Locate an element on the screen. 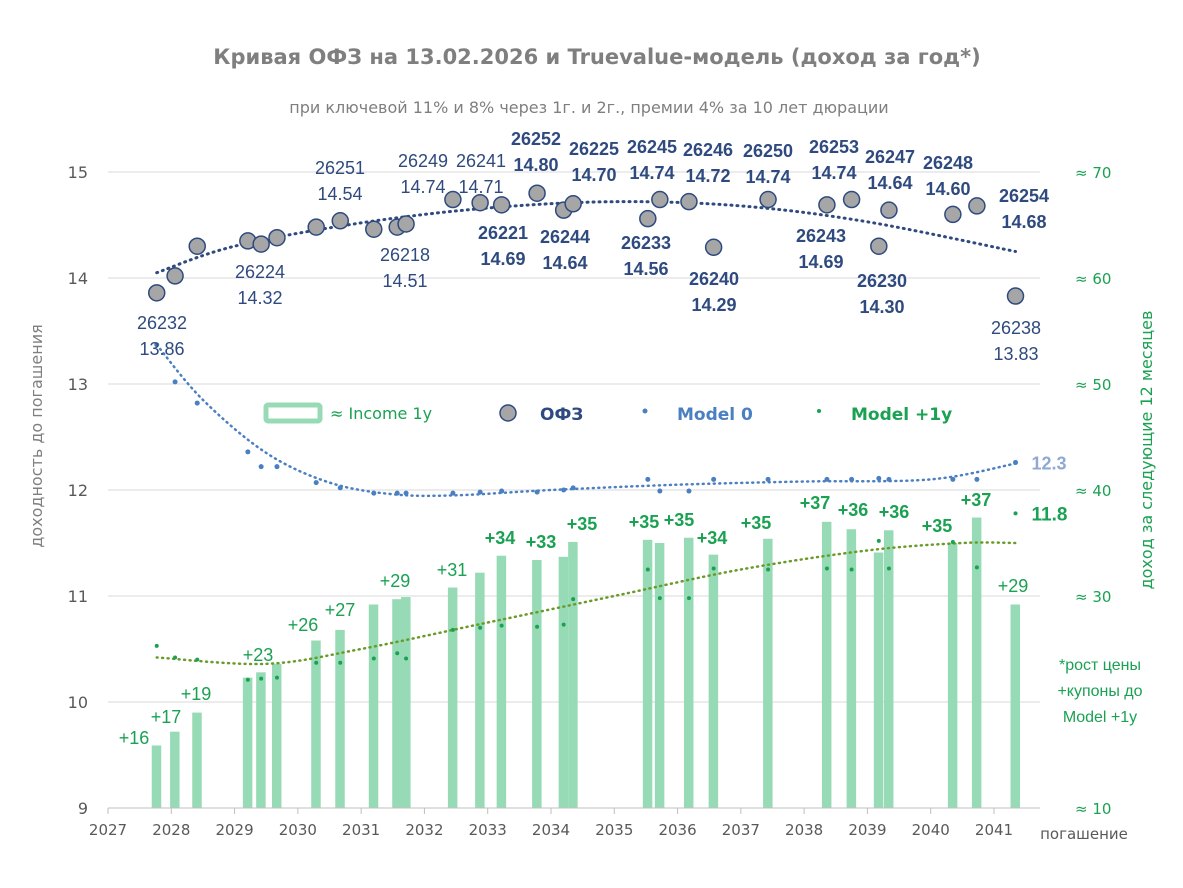  legend: ≈ Income 1y ОФЗ Model 0 Model +1y is located at coordinates (607, 413).